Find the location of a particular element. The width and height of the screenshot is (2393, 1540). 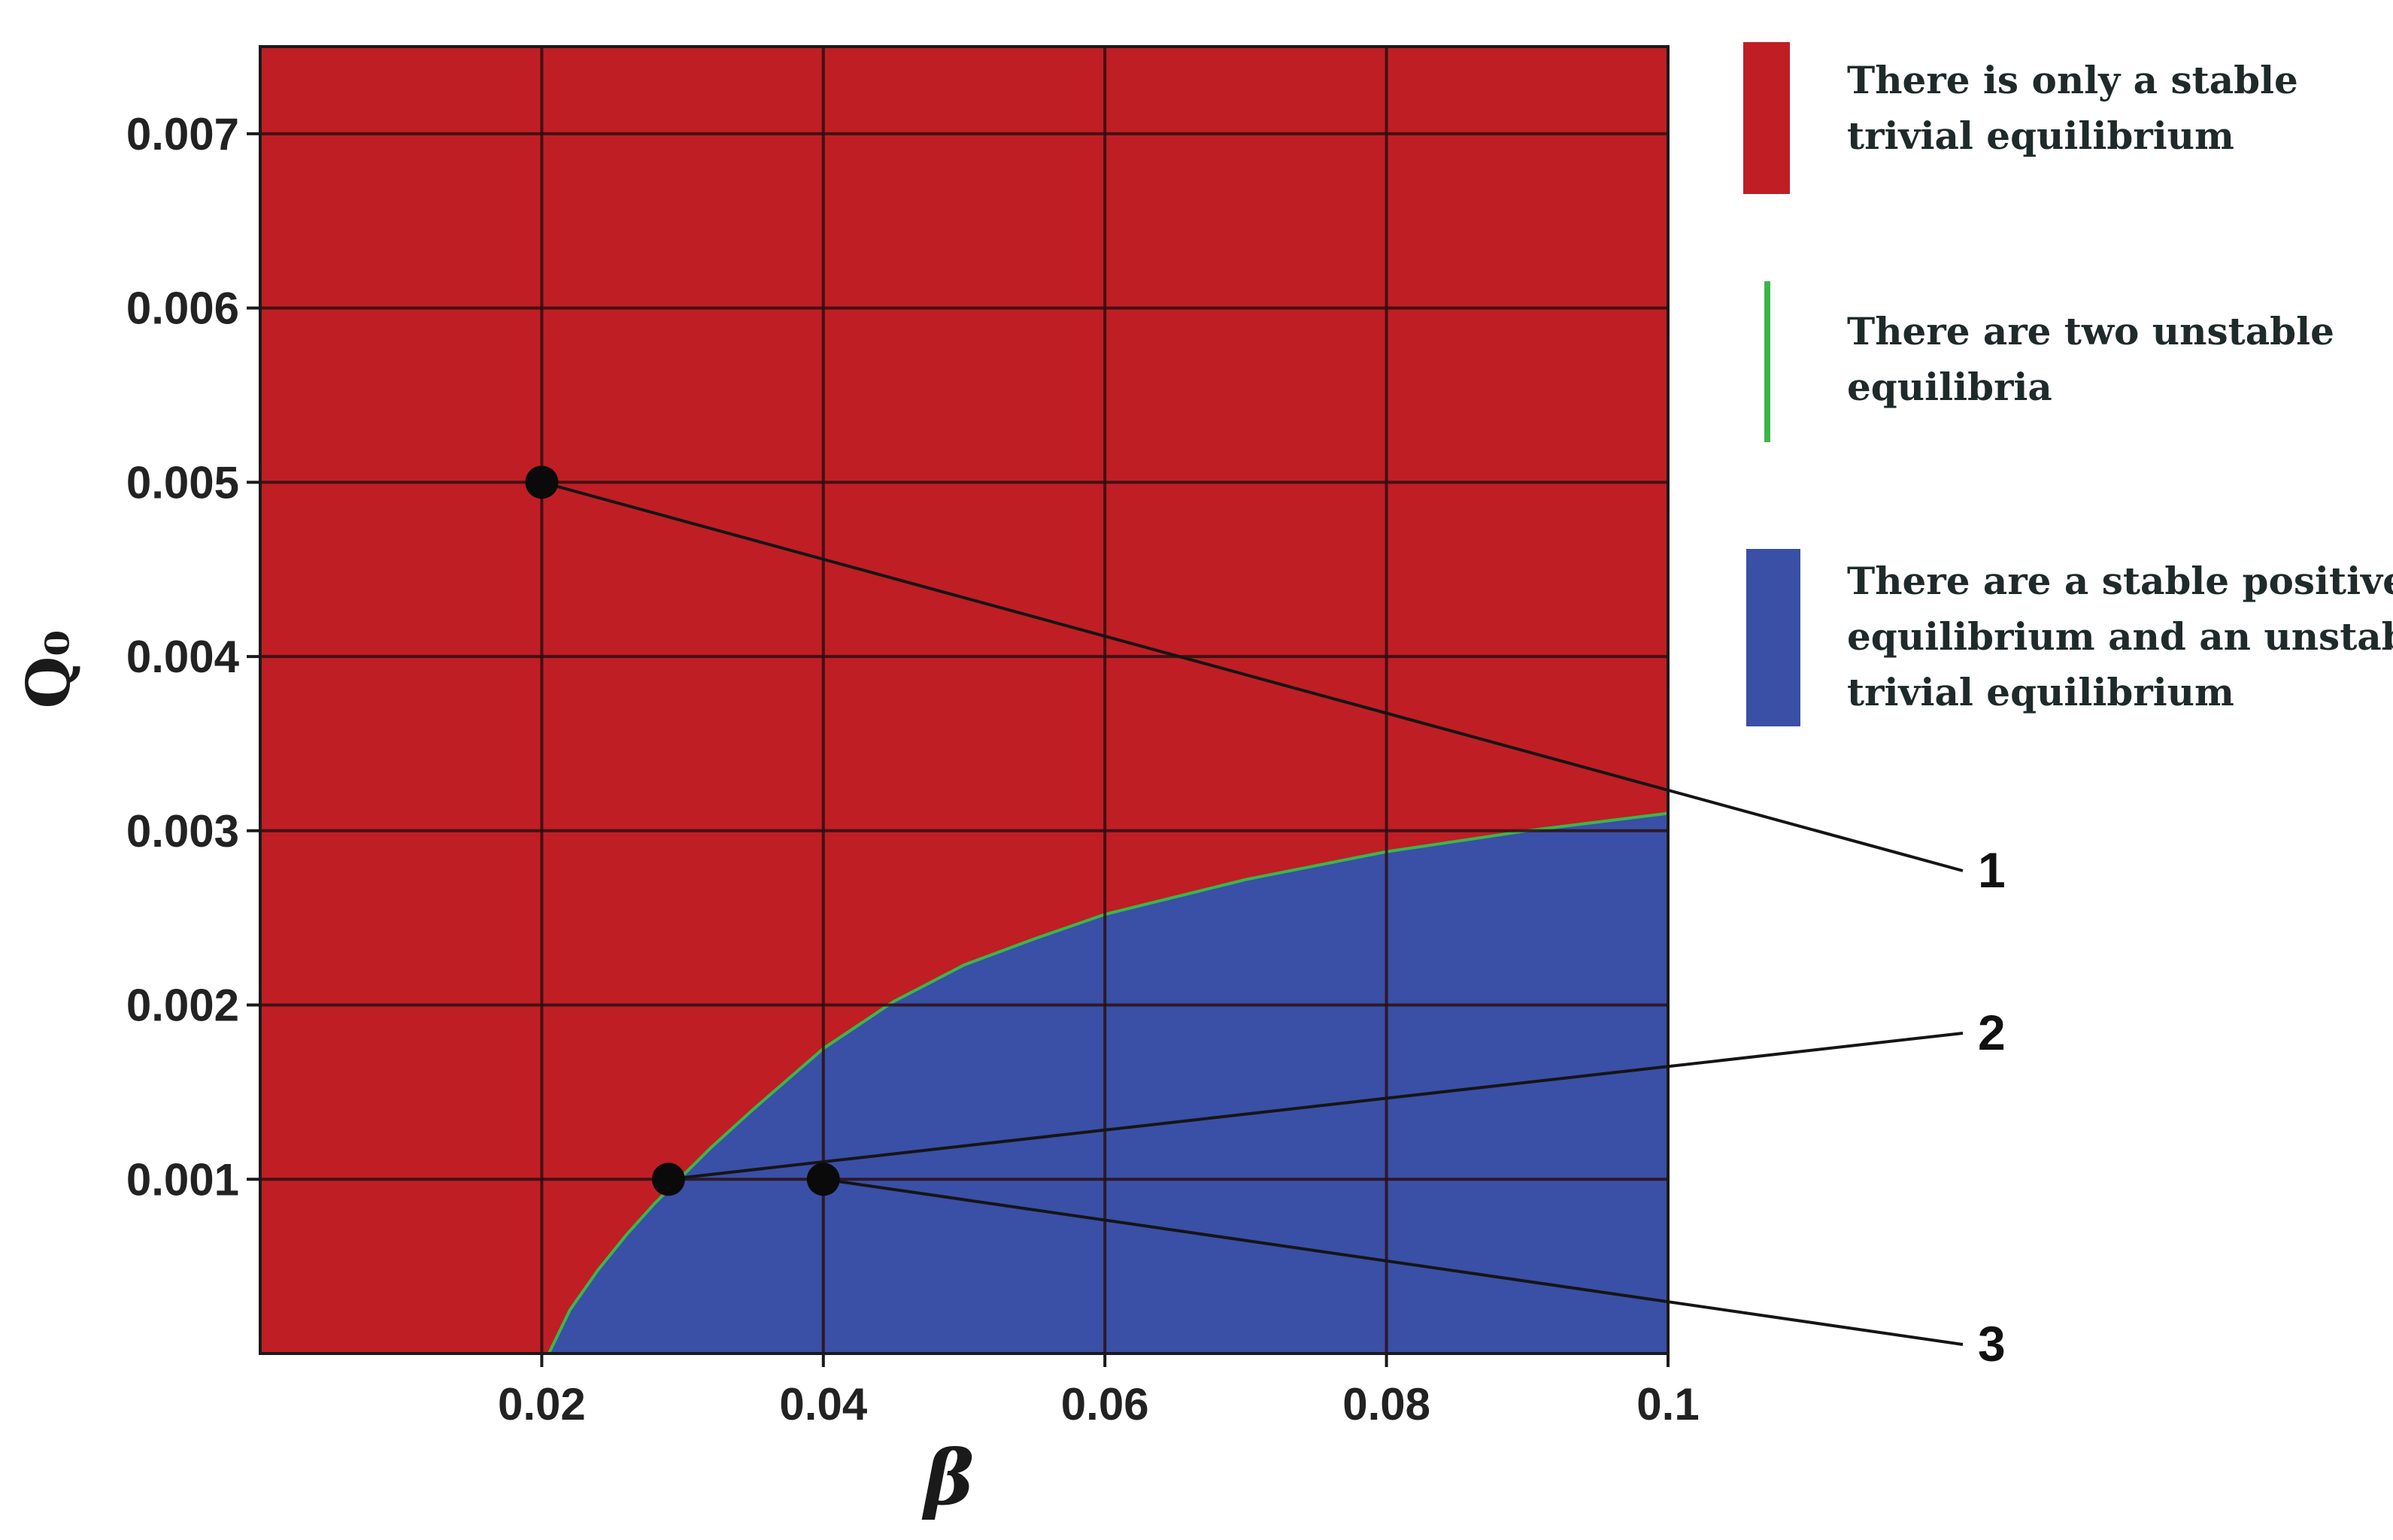

legend-text-blue: There are a stable positive is located at coordinates (2120, 581).